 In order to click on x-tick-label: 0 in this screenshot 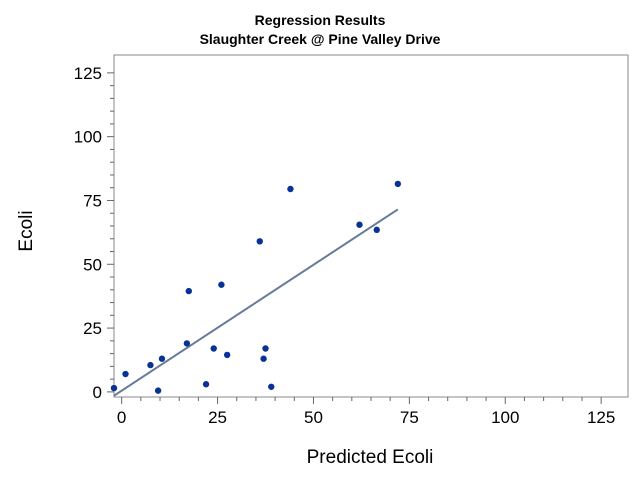, I will do `click(121, 417)`.